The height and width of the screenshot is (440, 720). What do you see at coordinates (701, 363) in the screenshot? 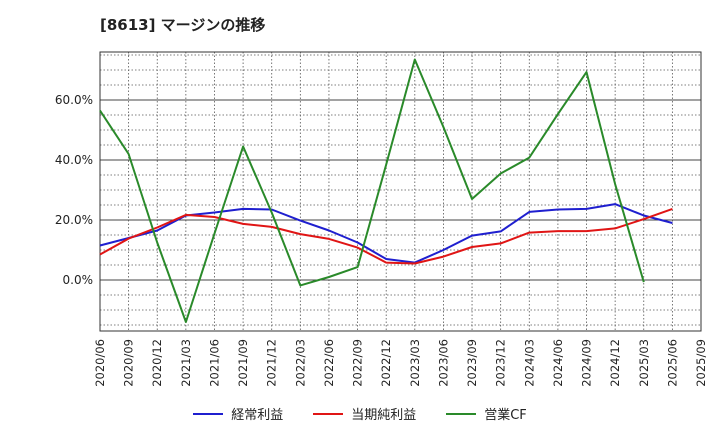
I see `x-tick-label: 2025/09` at bounding box center [701, 363].